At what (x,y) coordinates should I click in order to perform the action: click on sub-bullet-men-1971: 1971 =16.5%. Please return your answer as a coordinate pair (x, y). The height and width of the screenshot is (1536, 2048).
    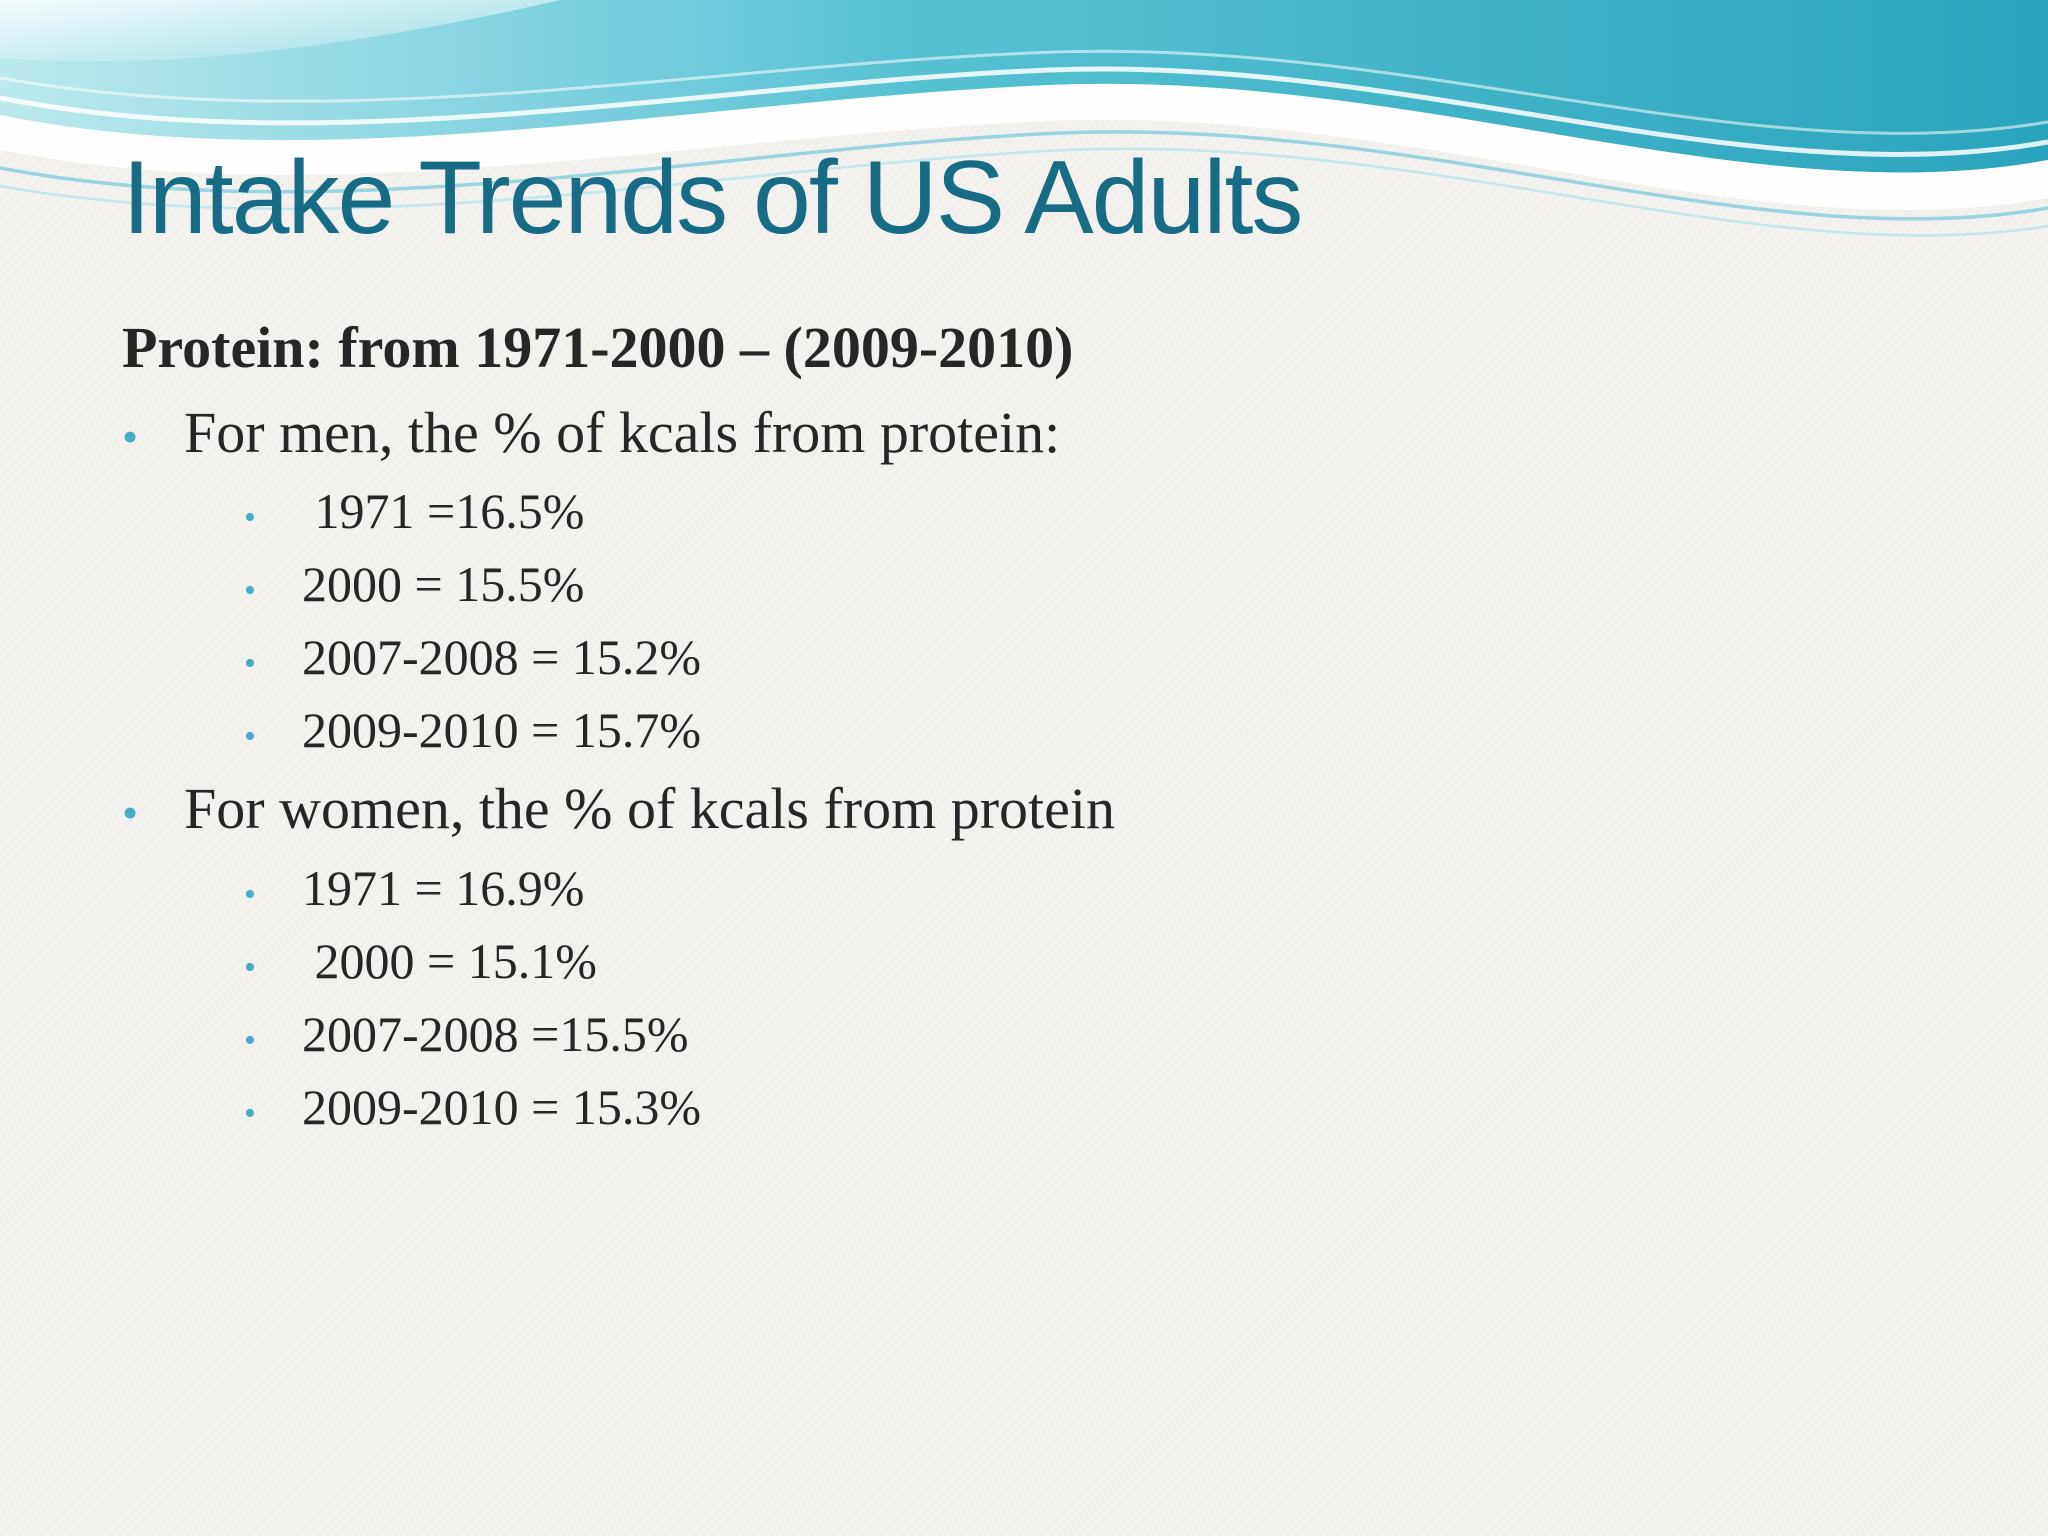
    Looking at the image, I should click on (1106, 511).